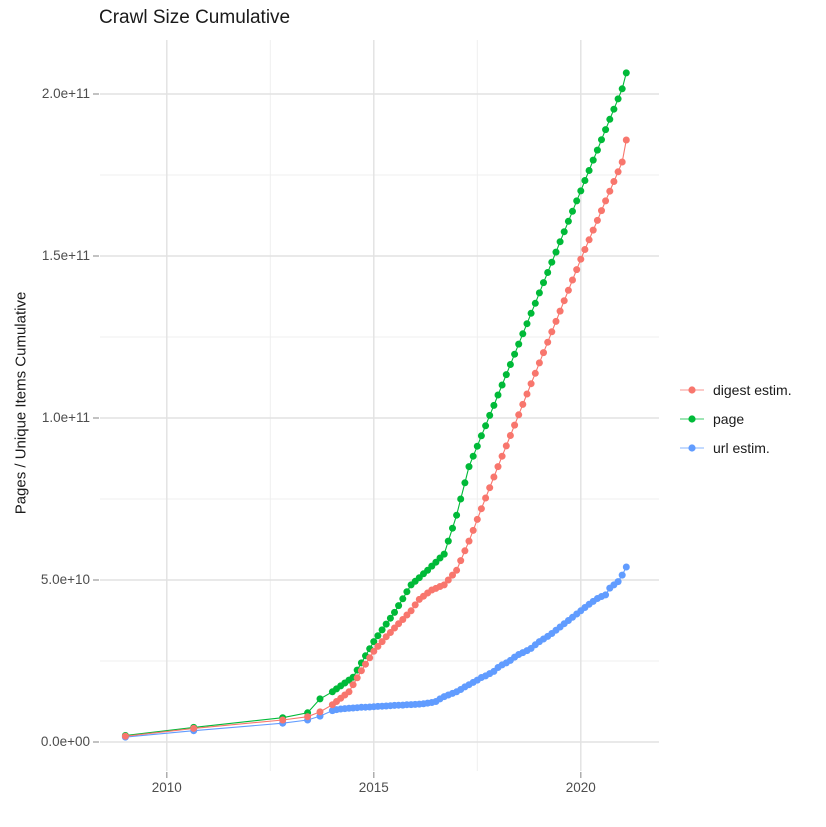 Image resolution: width=826 pixels, height=827 pixels. Describe the element at coordinates (65, 417) in the screenshot. I see `y-tick-label: 1.0e+11` at that location.